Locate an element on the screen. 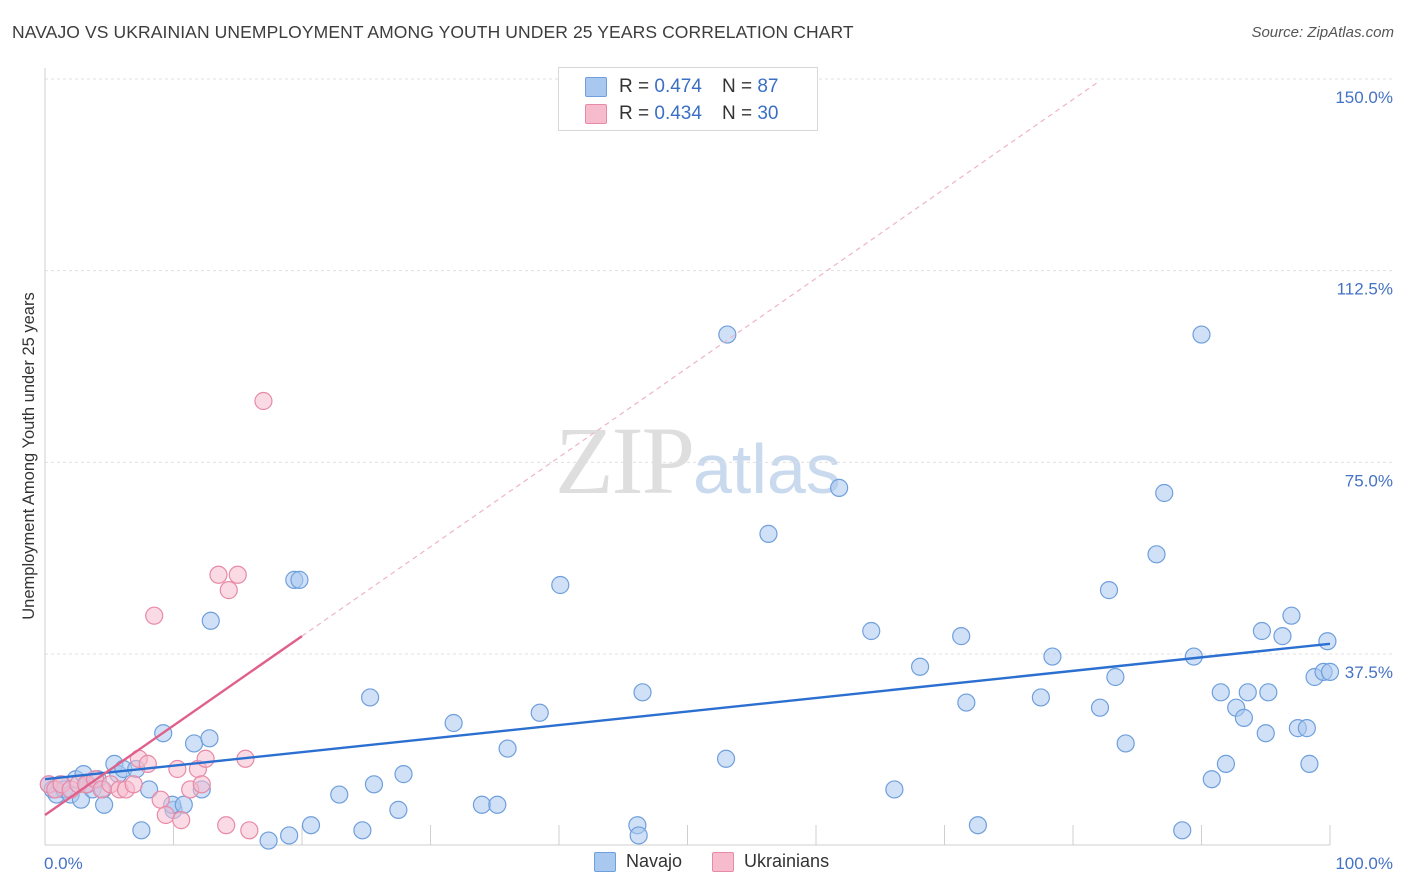 Image resolution: width=1406 pixels, height=892 pixels. legend-n-value: 87 is located at coordinates (768, 86).